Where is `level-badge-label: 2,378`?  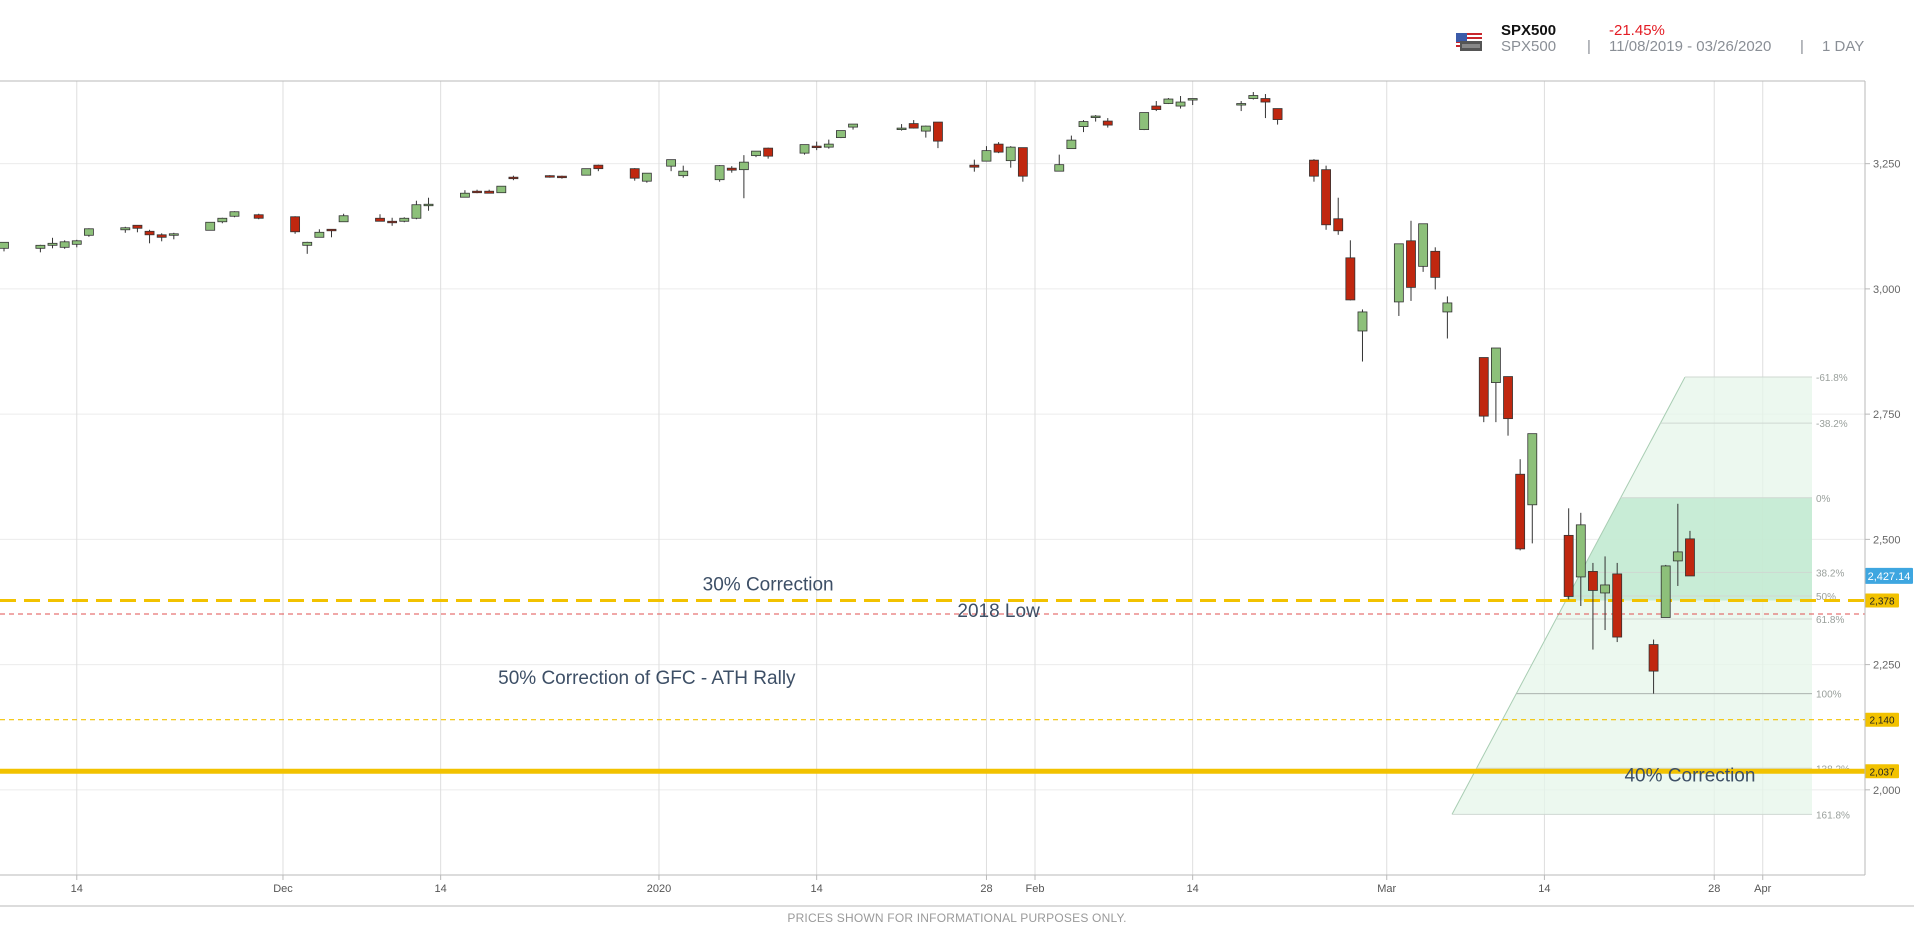
level-badge-label: 2,378 is located at coordinates (1881, 601).